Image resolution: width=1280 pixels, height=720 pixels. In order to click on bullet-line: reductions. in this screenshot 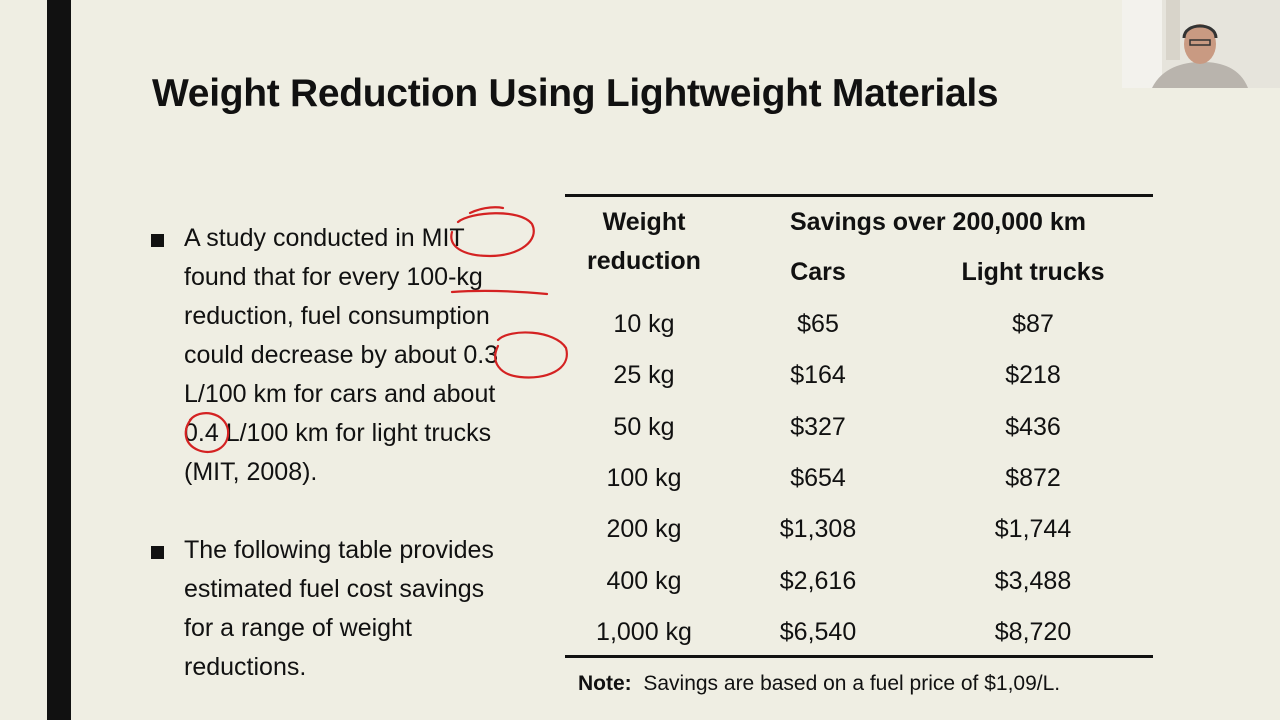, I will do `click(245, 667)`.